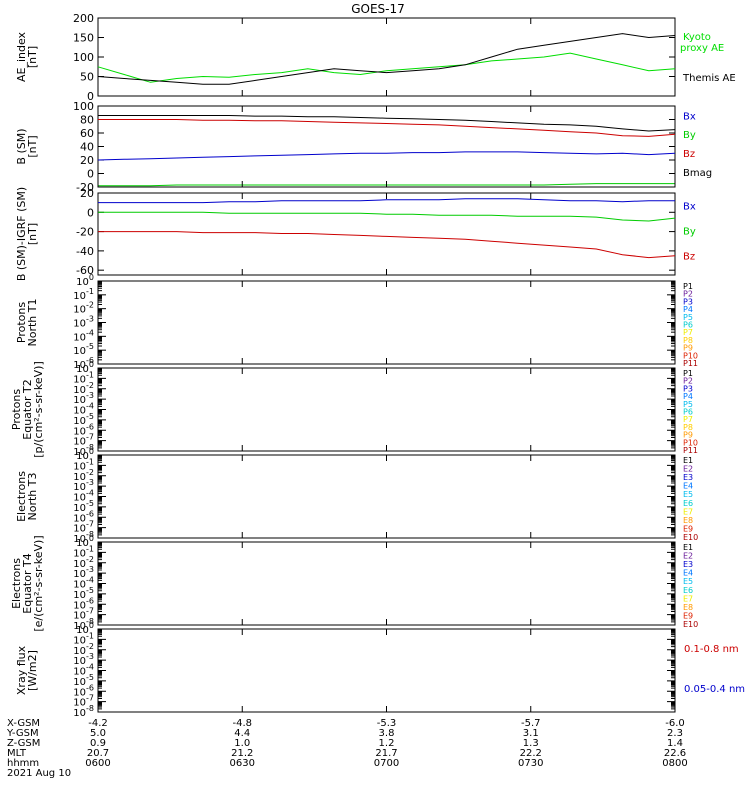  What do you see at coordinates (530, 763) in the screenshot?
I see `x-tick-label: 0730` at bounding box center [530, 763].